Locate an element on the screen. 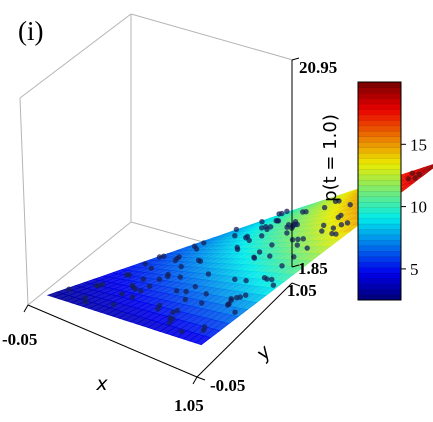 The height and width of the screenshot is (422, 433). y-tick-label-max: 1.05 is located at coordinates (302, 290).